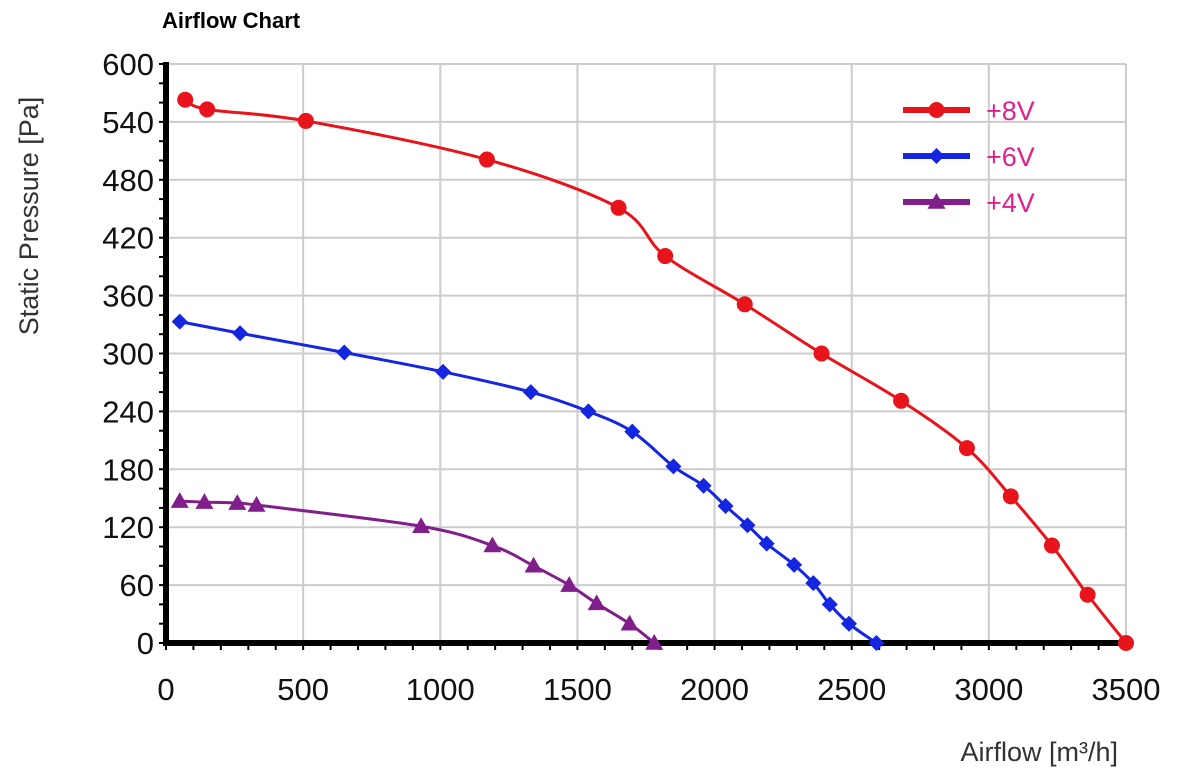 The image size is (1181, 773). Describe the element at coordinates (128, 122) in the screenshot. I see `y-tick-label: 540` at that location.